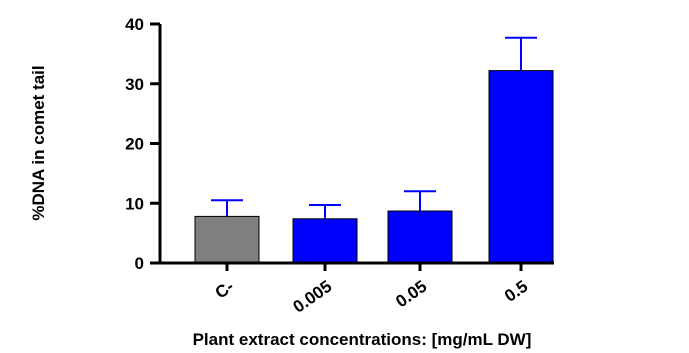  Describe the element at coordinates (325, 241) in the screenshot. I see `bar-0.005` at that location.